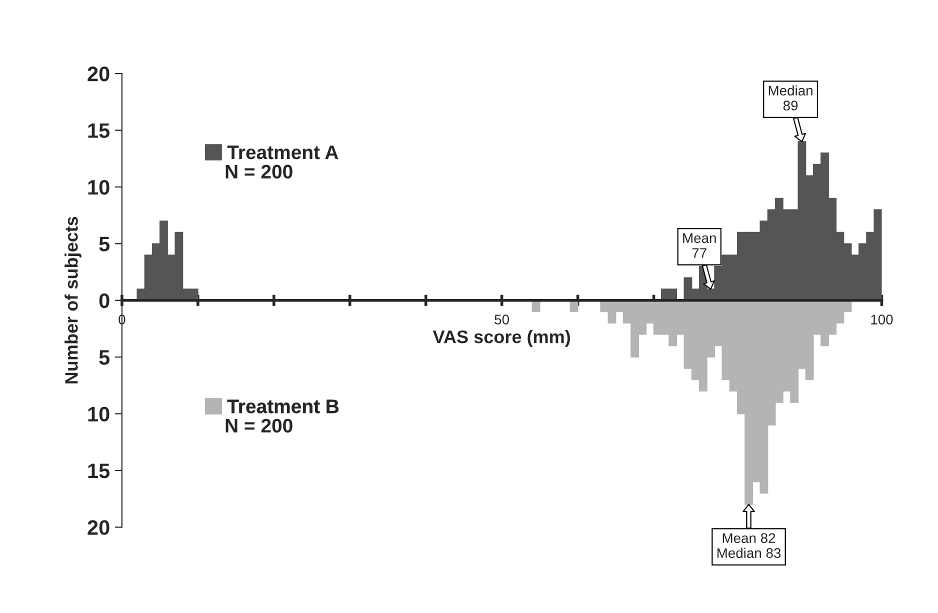  What do you see at coordinates (502, 319) in the screenshot?
I see `x-tick-label: 50` at bounding box center [502, 319].